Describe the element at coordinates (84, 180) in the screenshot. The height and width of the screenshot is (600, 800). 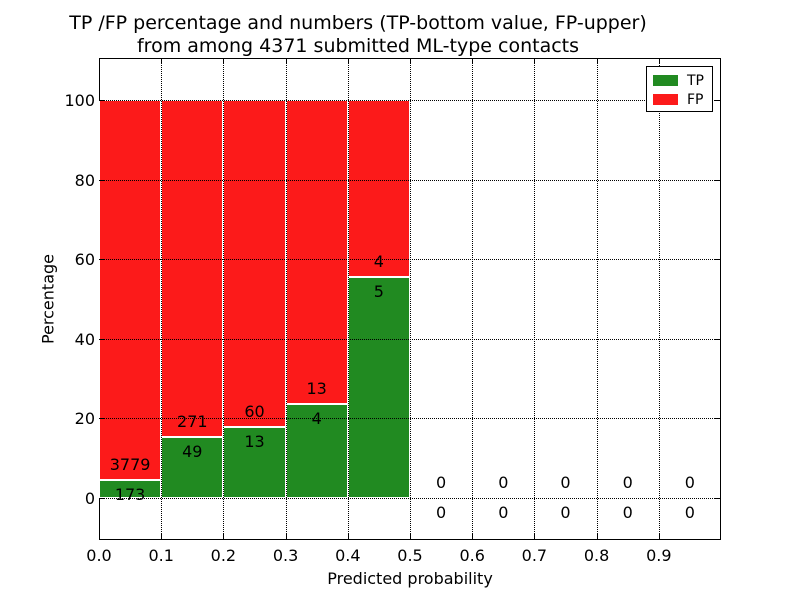
I see `y-tick-label: 80` at that location.